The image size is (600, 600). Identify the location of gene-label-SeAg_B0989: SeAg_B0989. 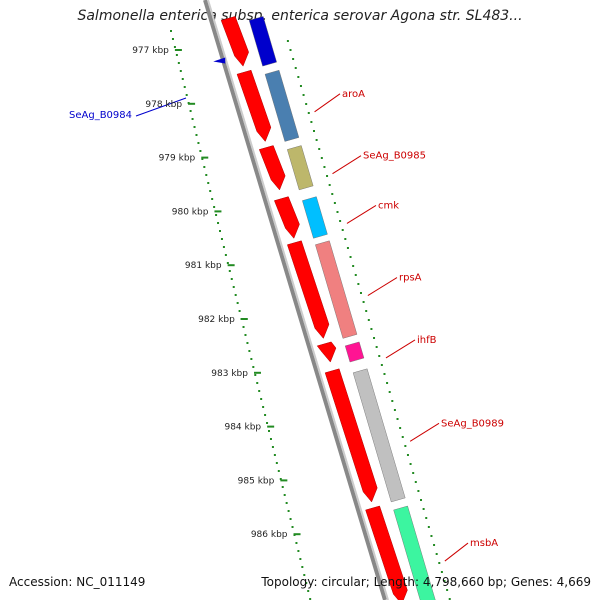
(472, 423).